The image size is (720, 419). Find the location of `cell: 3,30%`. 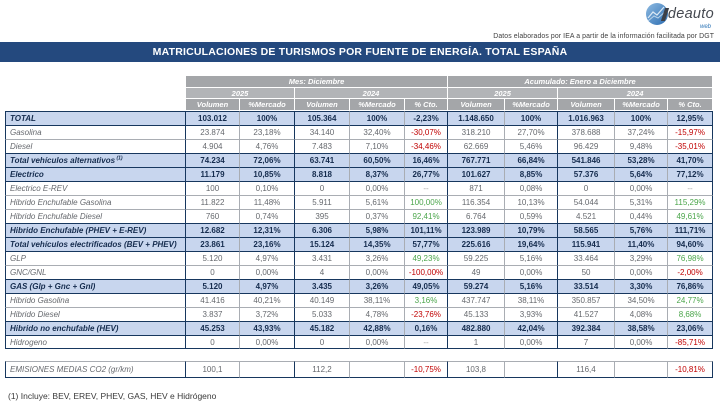

cell: 3,30% is located at coordinates (642, 286).